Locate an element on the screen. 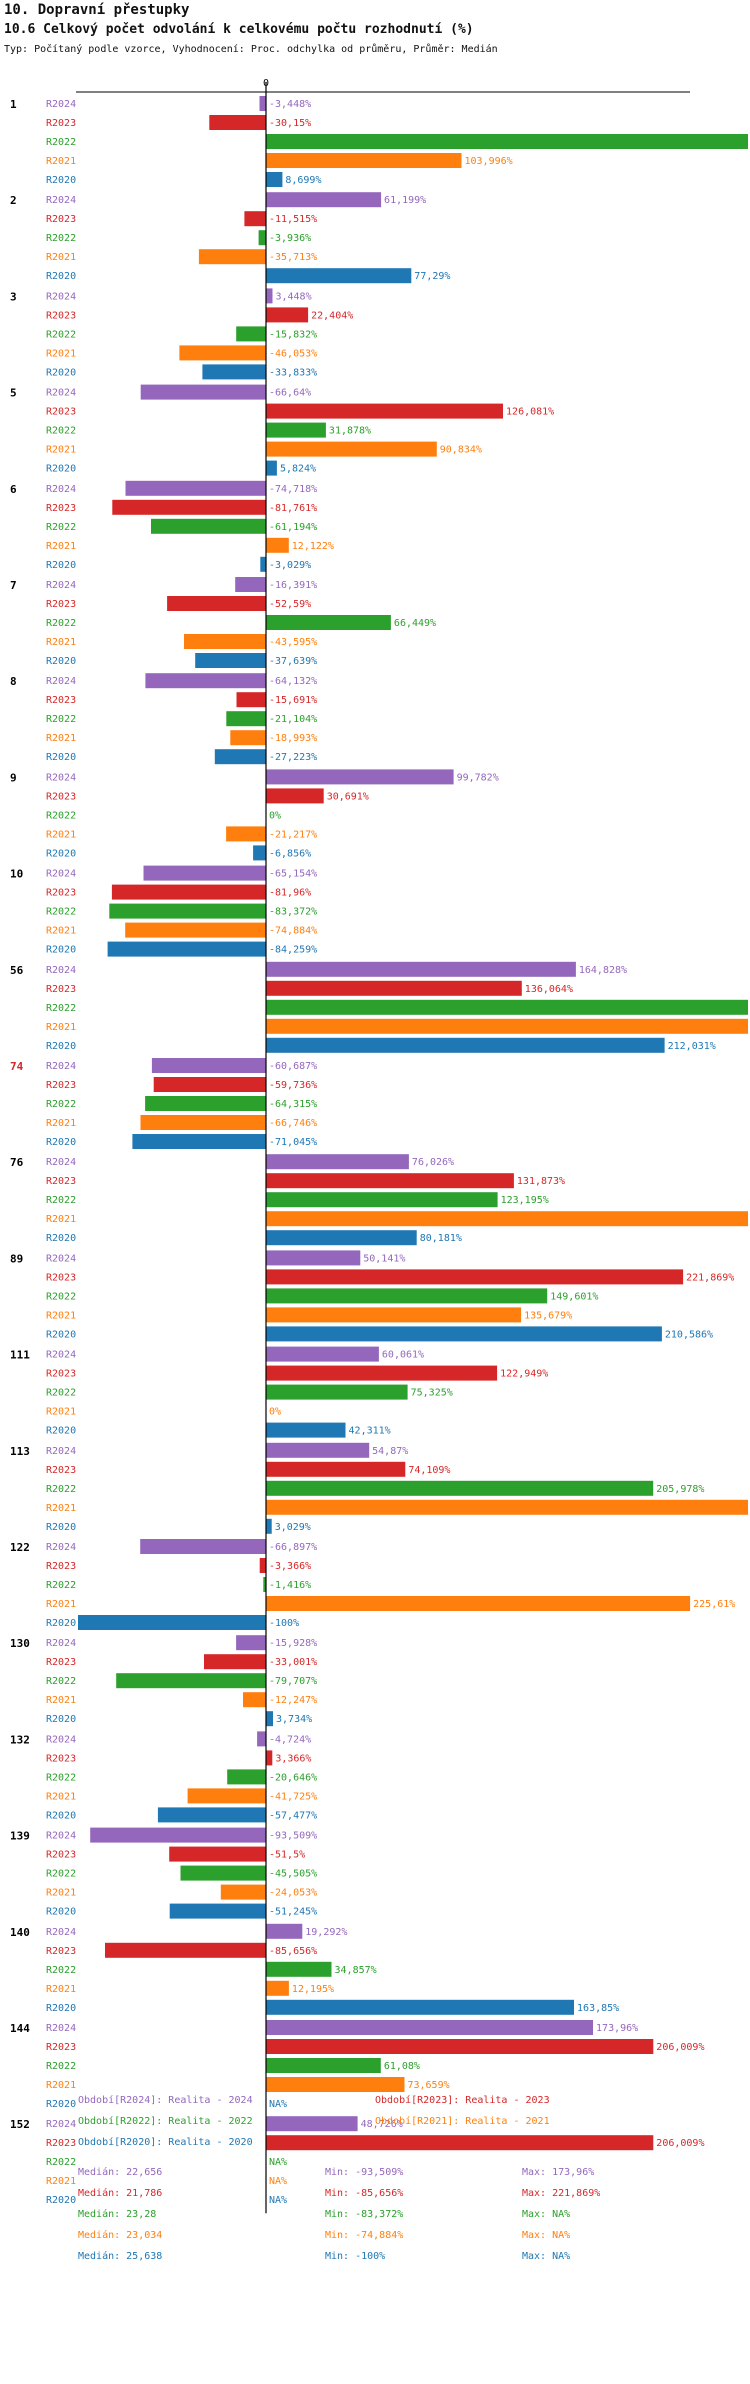  data-label: 210,586% is located at coordinates (689, 1334).